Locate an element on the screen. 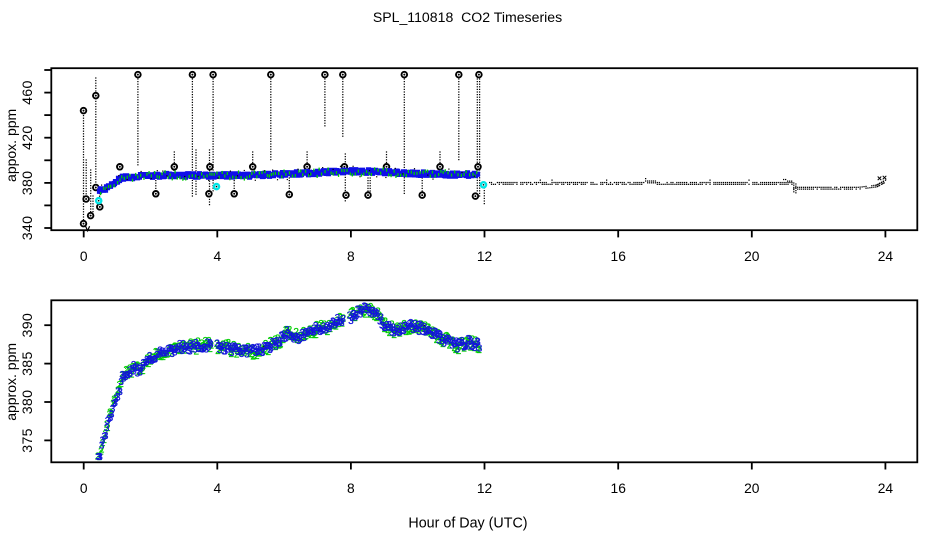 The height and width of the screenshot is (540, 936). svg-text: Hour of Day (UTC) is located at coordinates (467, 524).